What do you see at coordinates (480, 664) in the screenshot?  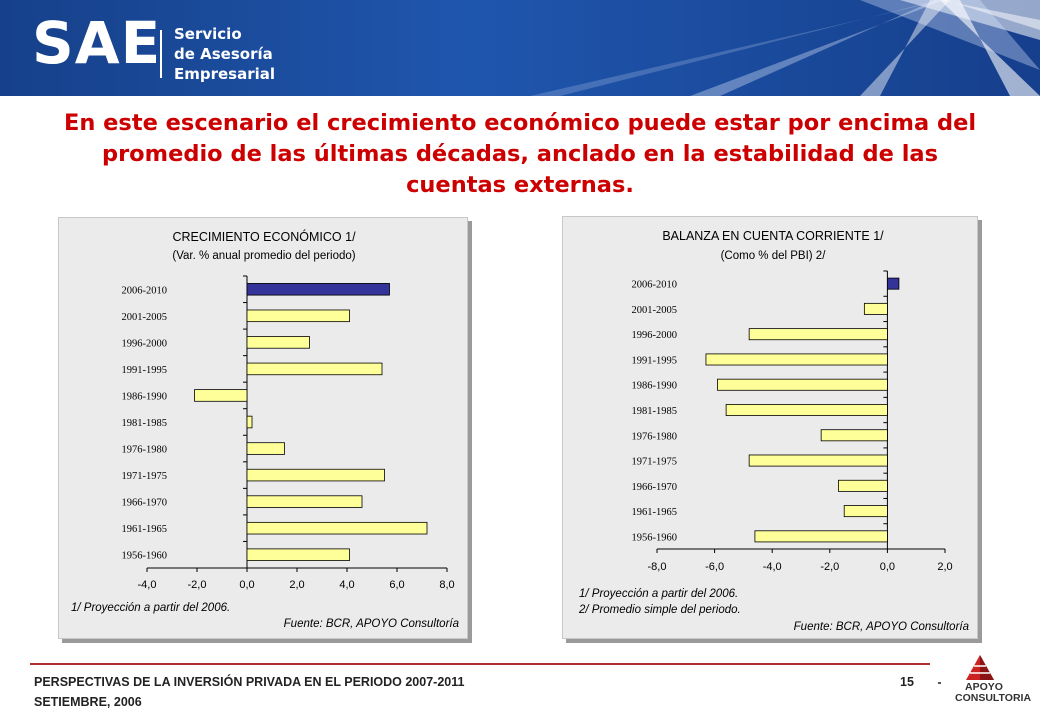 I see `footer-rule` at bounding box center [480, 664].